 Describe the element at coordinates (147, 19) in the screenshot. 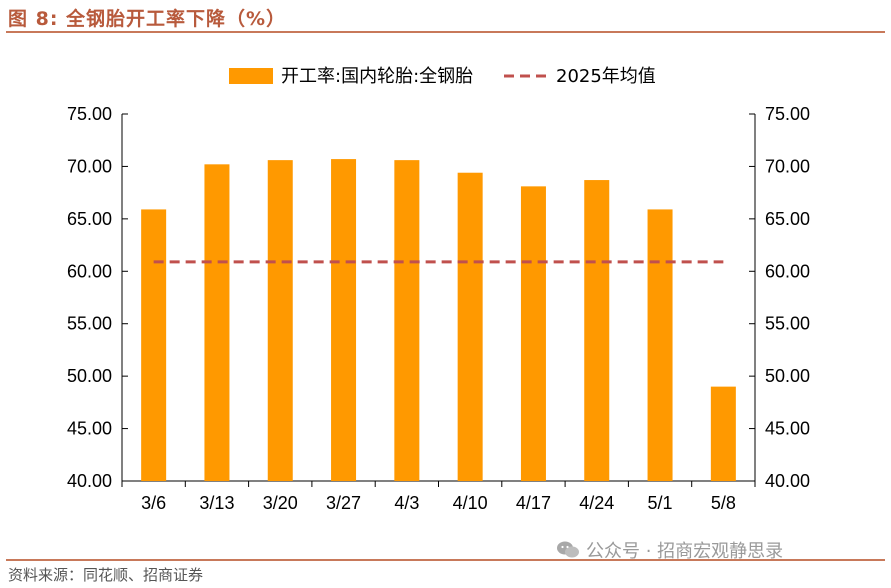

I see `figure-title: 图 8: 全钢胎开工率下降（%）` at that location.